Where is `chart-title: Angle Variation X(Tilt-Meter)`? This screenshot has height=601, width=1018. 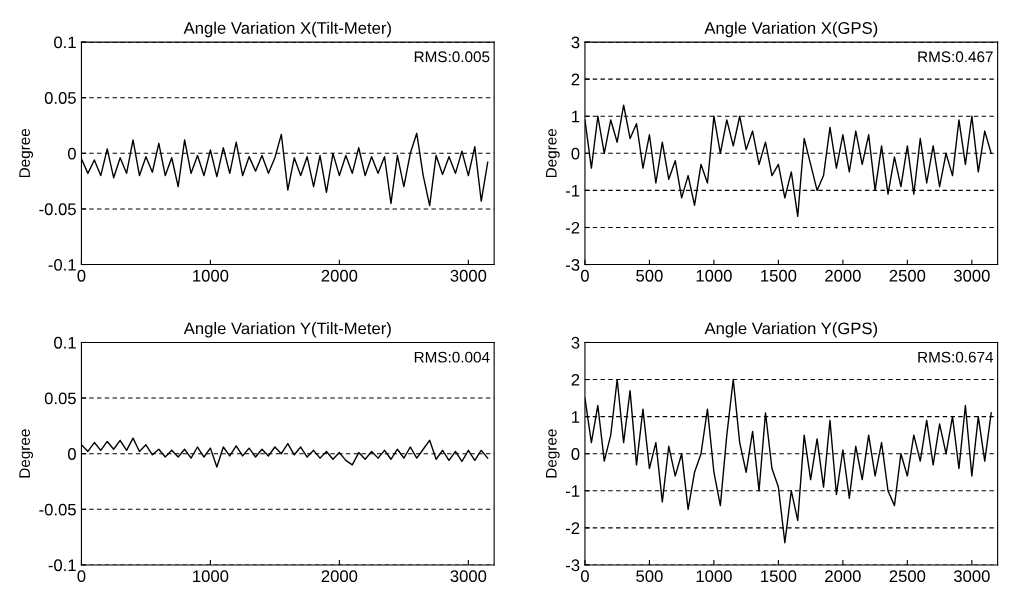
chart-title: Angle Variation X(Tilt-Meter) is located at coordinates (287, 29).